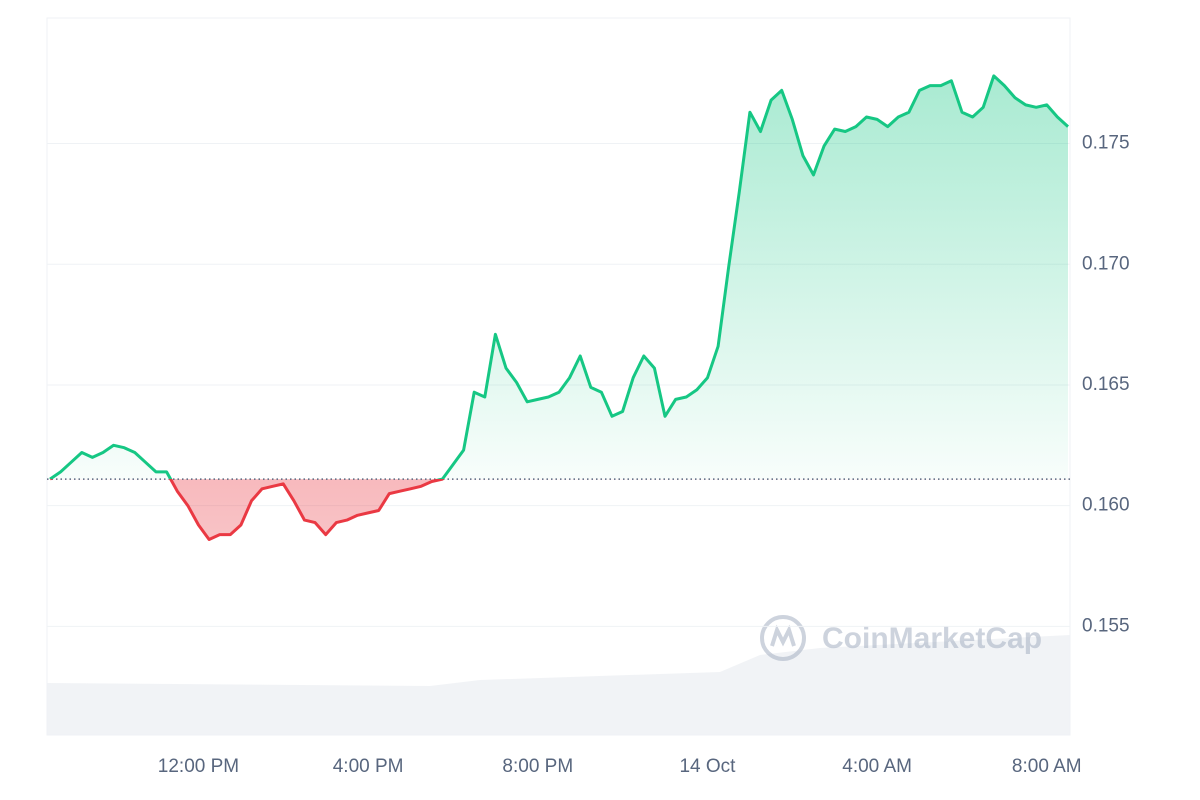 The width and height of the screenshot is (1200, 800). I want to click on watermark: CoinMarketCap, so click(901, 638).